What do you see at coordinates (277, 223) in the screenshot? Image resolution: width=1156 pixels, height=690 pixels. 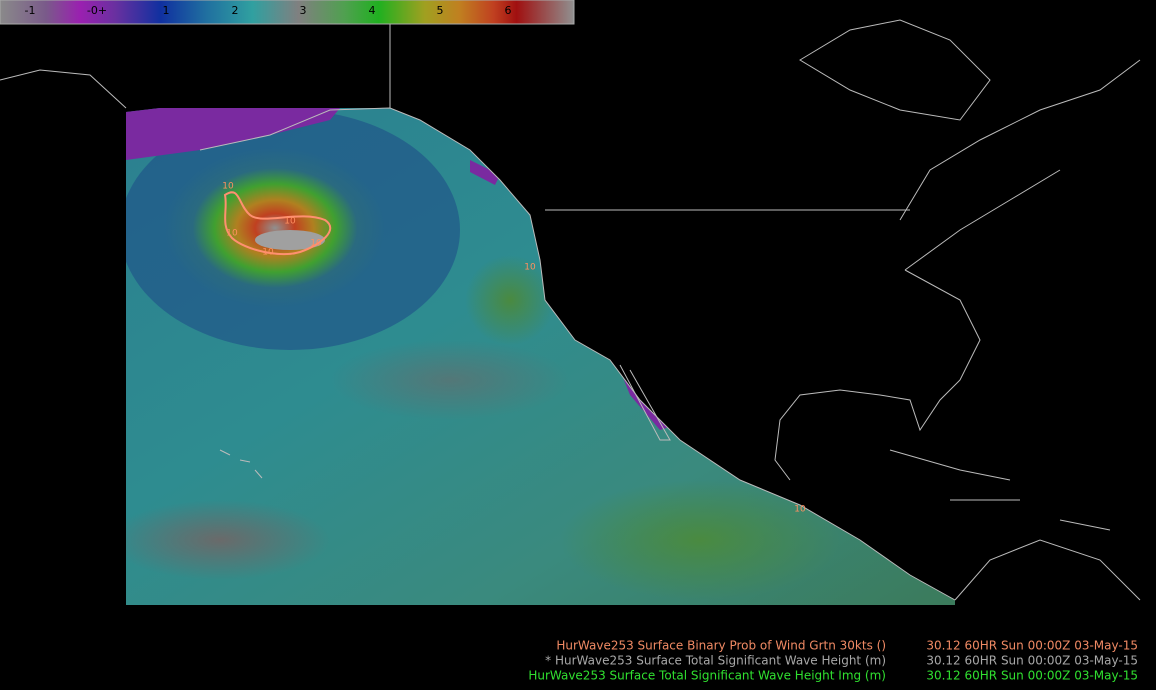 I see `contour` at bounding box center [277, 223].